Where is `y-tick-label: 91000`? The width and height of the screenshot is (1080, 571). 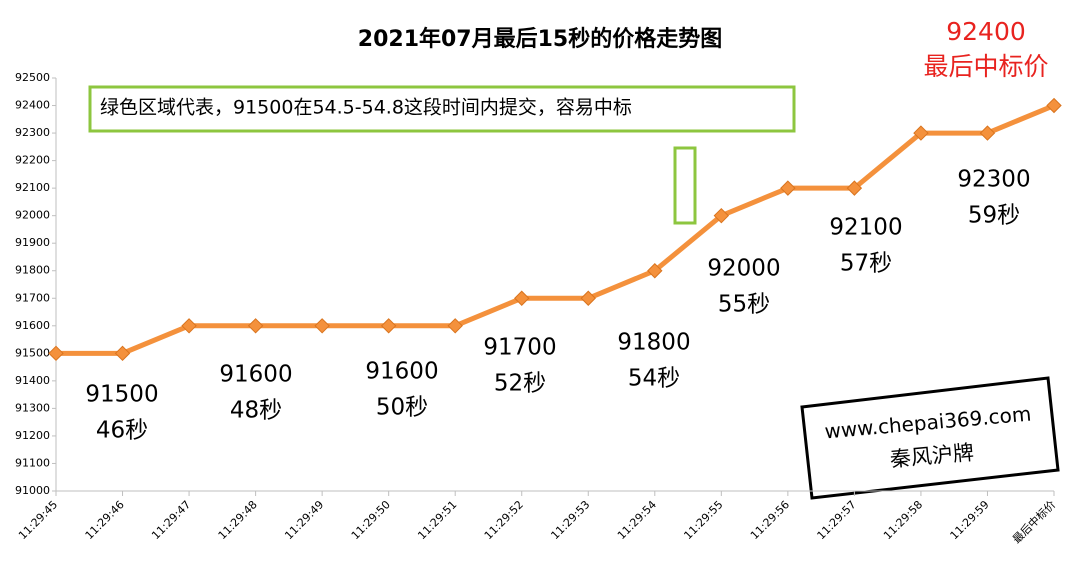 y-tick-label: 91000 is located at coordinates (32, 490).